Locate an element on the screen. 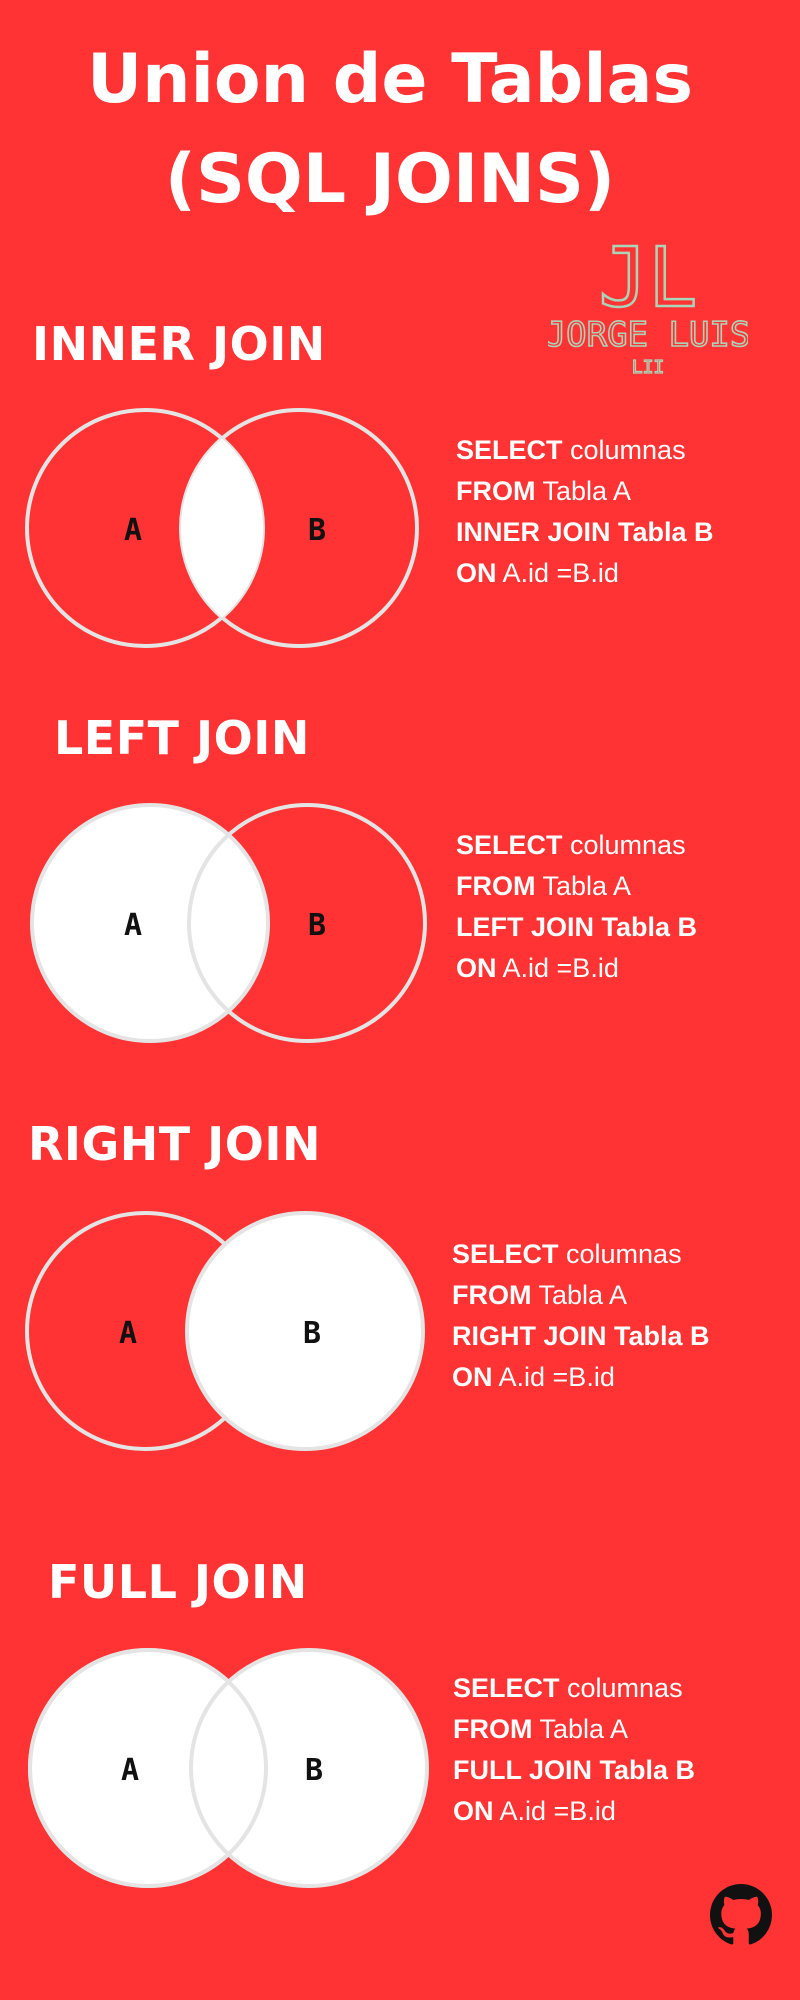  sql-keyword: LEFT JOIN Tabla B is located at coordinates (577, 927).